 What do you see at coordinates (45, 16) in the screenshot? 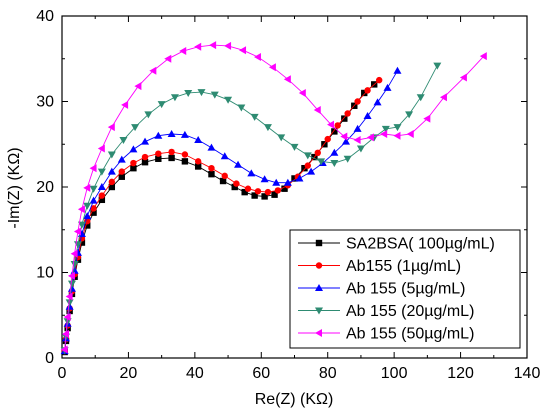
I see `y-tick-label: 40` at bounding box center [45, 16].